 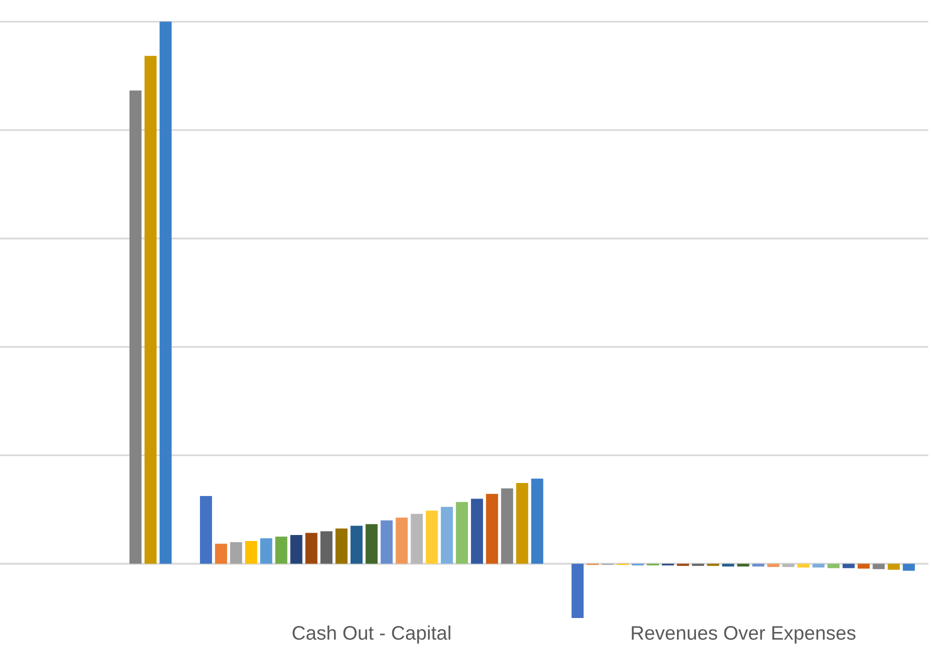 What do you see at coordinates (371, 635) in the screenshot?
I see `x-tick-label: Cash Out - Capital` at bounding box center [371, 635].